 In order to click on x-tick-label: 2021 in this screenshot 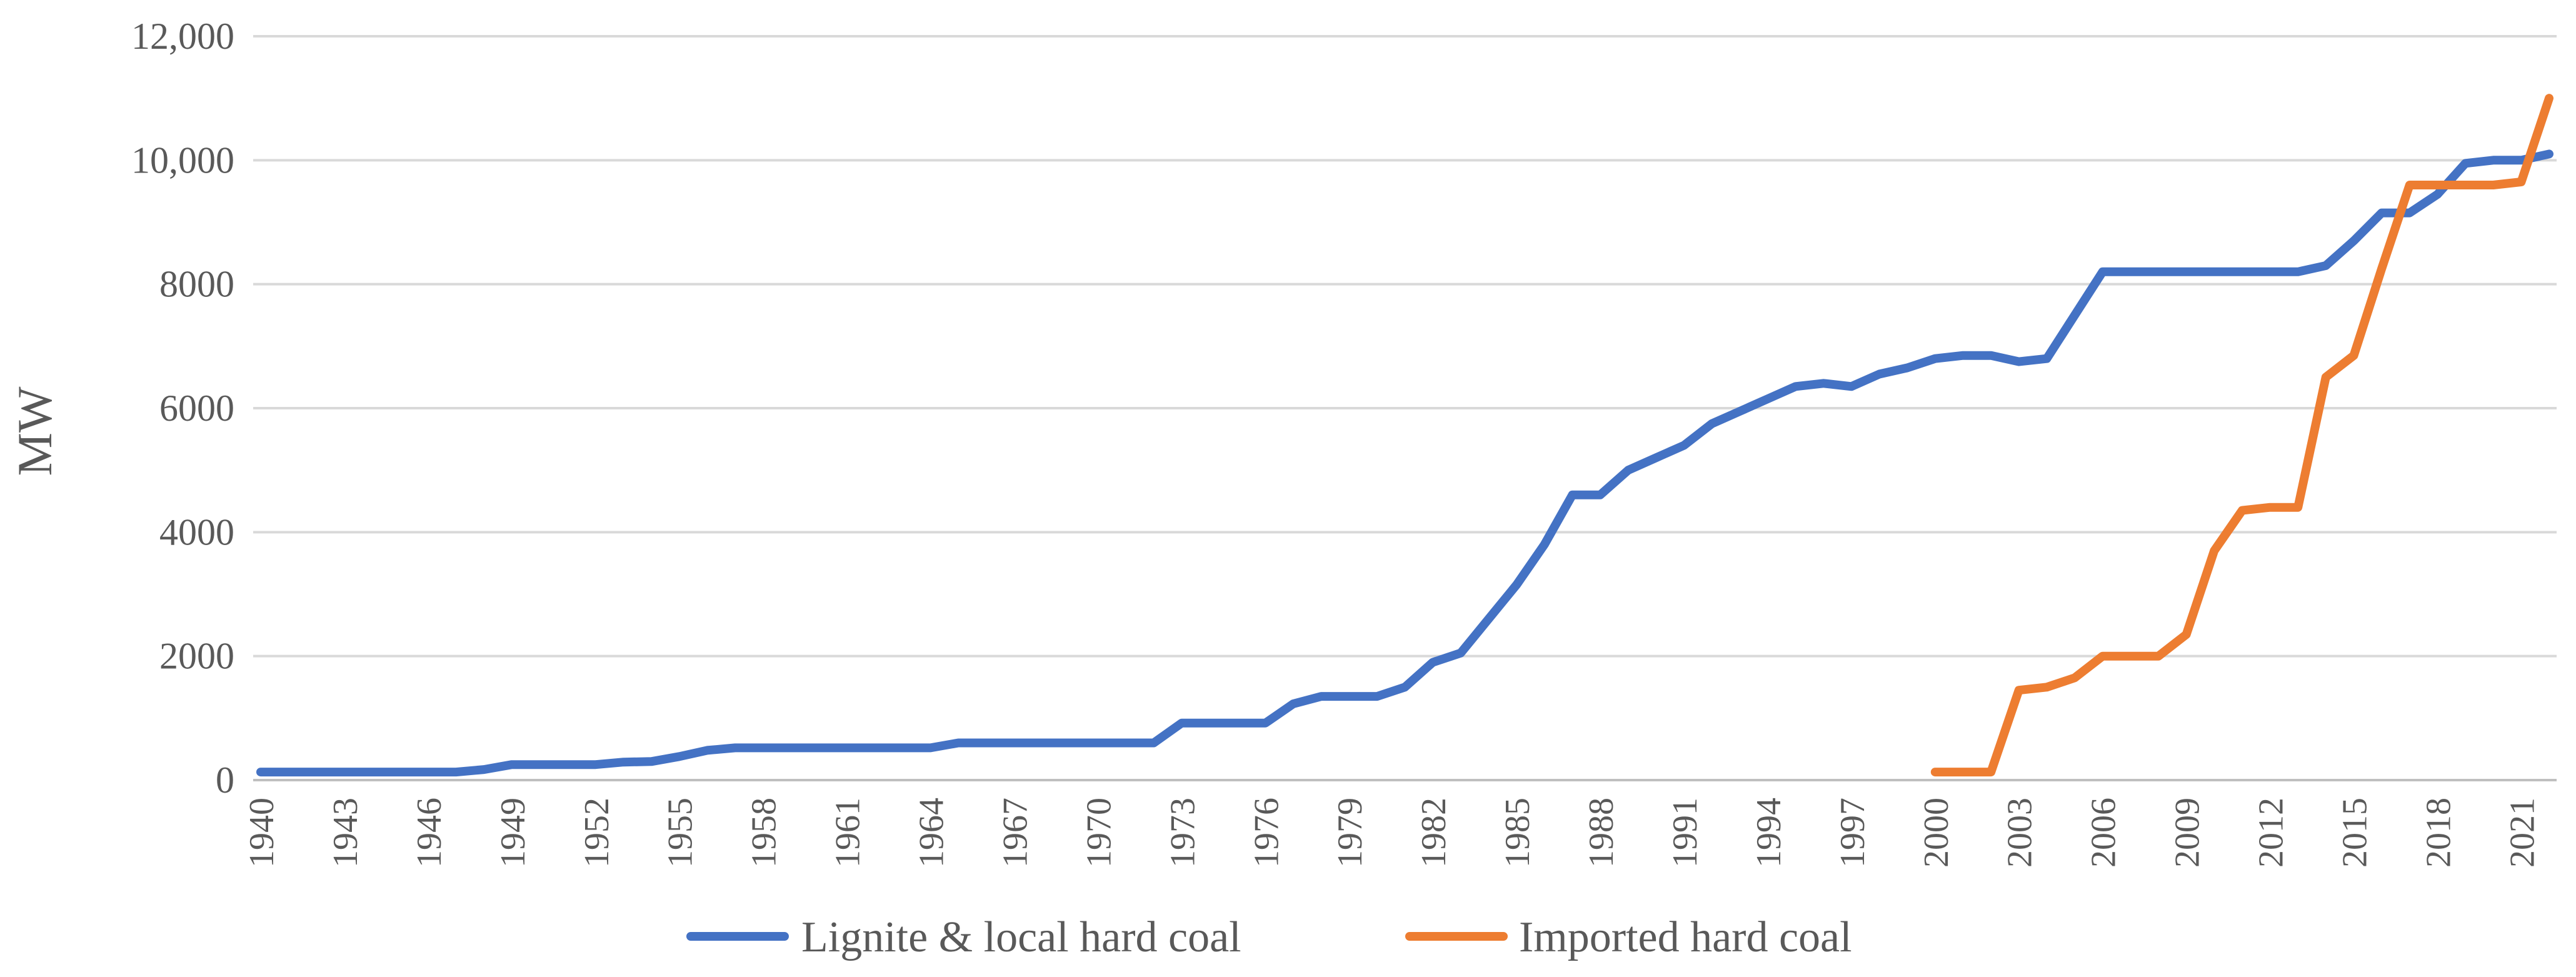, I will do `click(2522, 833)`.